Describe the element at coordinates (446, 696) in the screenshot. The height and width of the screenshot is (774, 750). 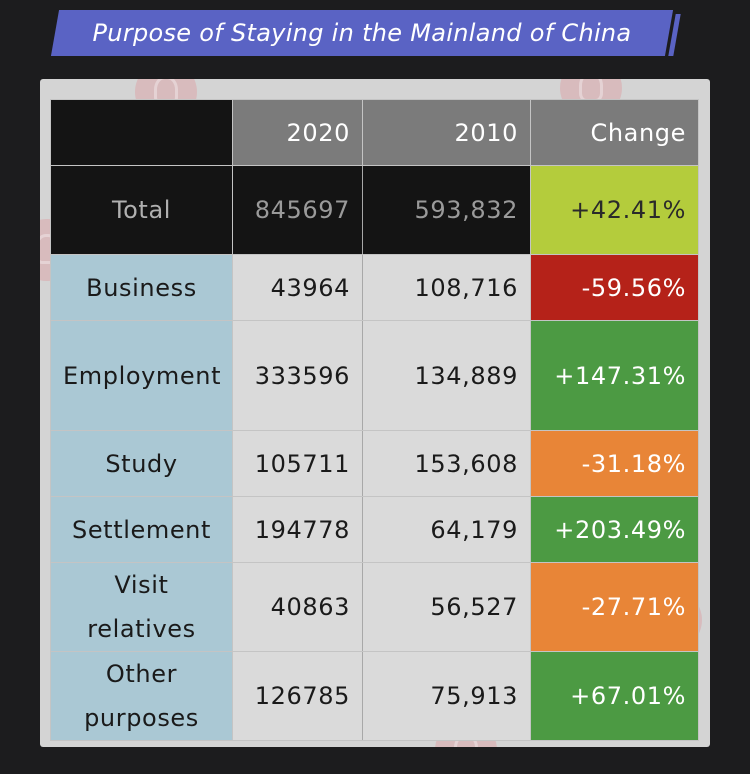
I see `value-2010: 75,913` at that location.